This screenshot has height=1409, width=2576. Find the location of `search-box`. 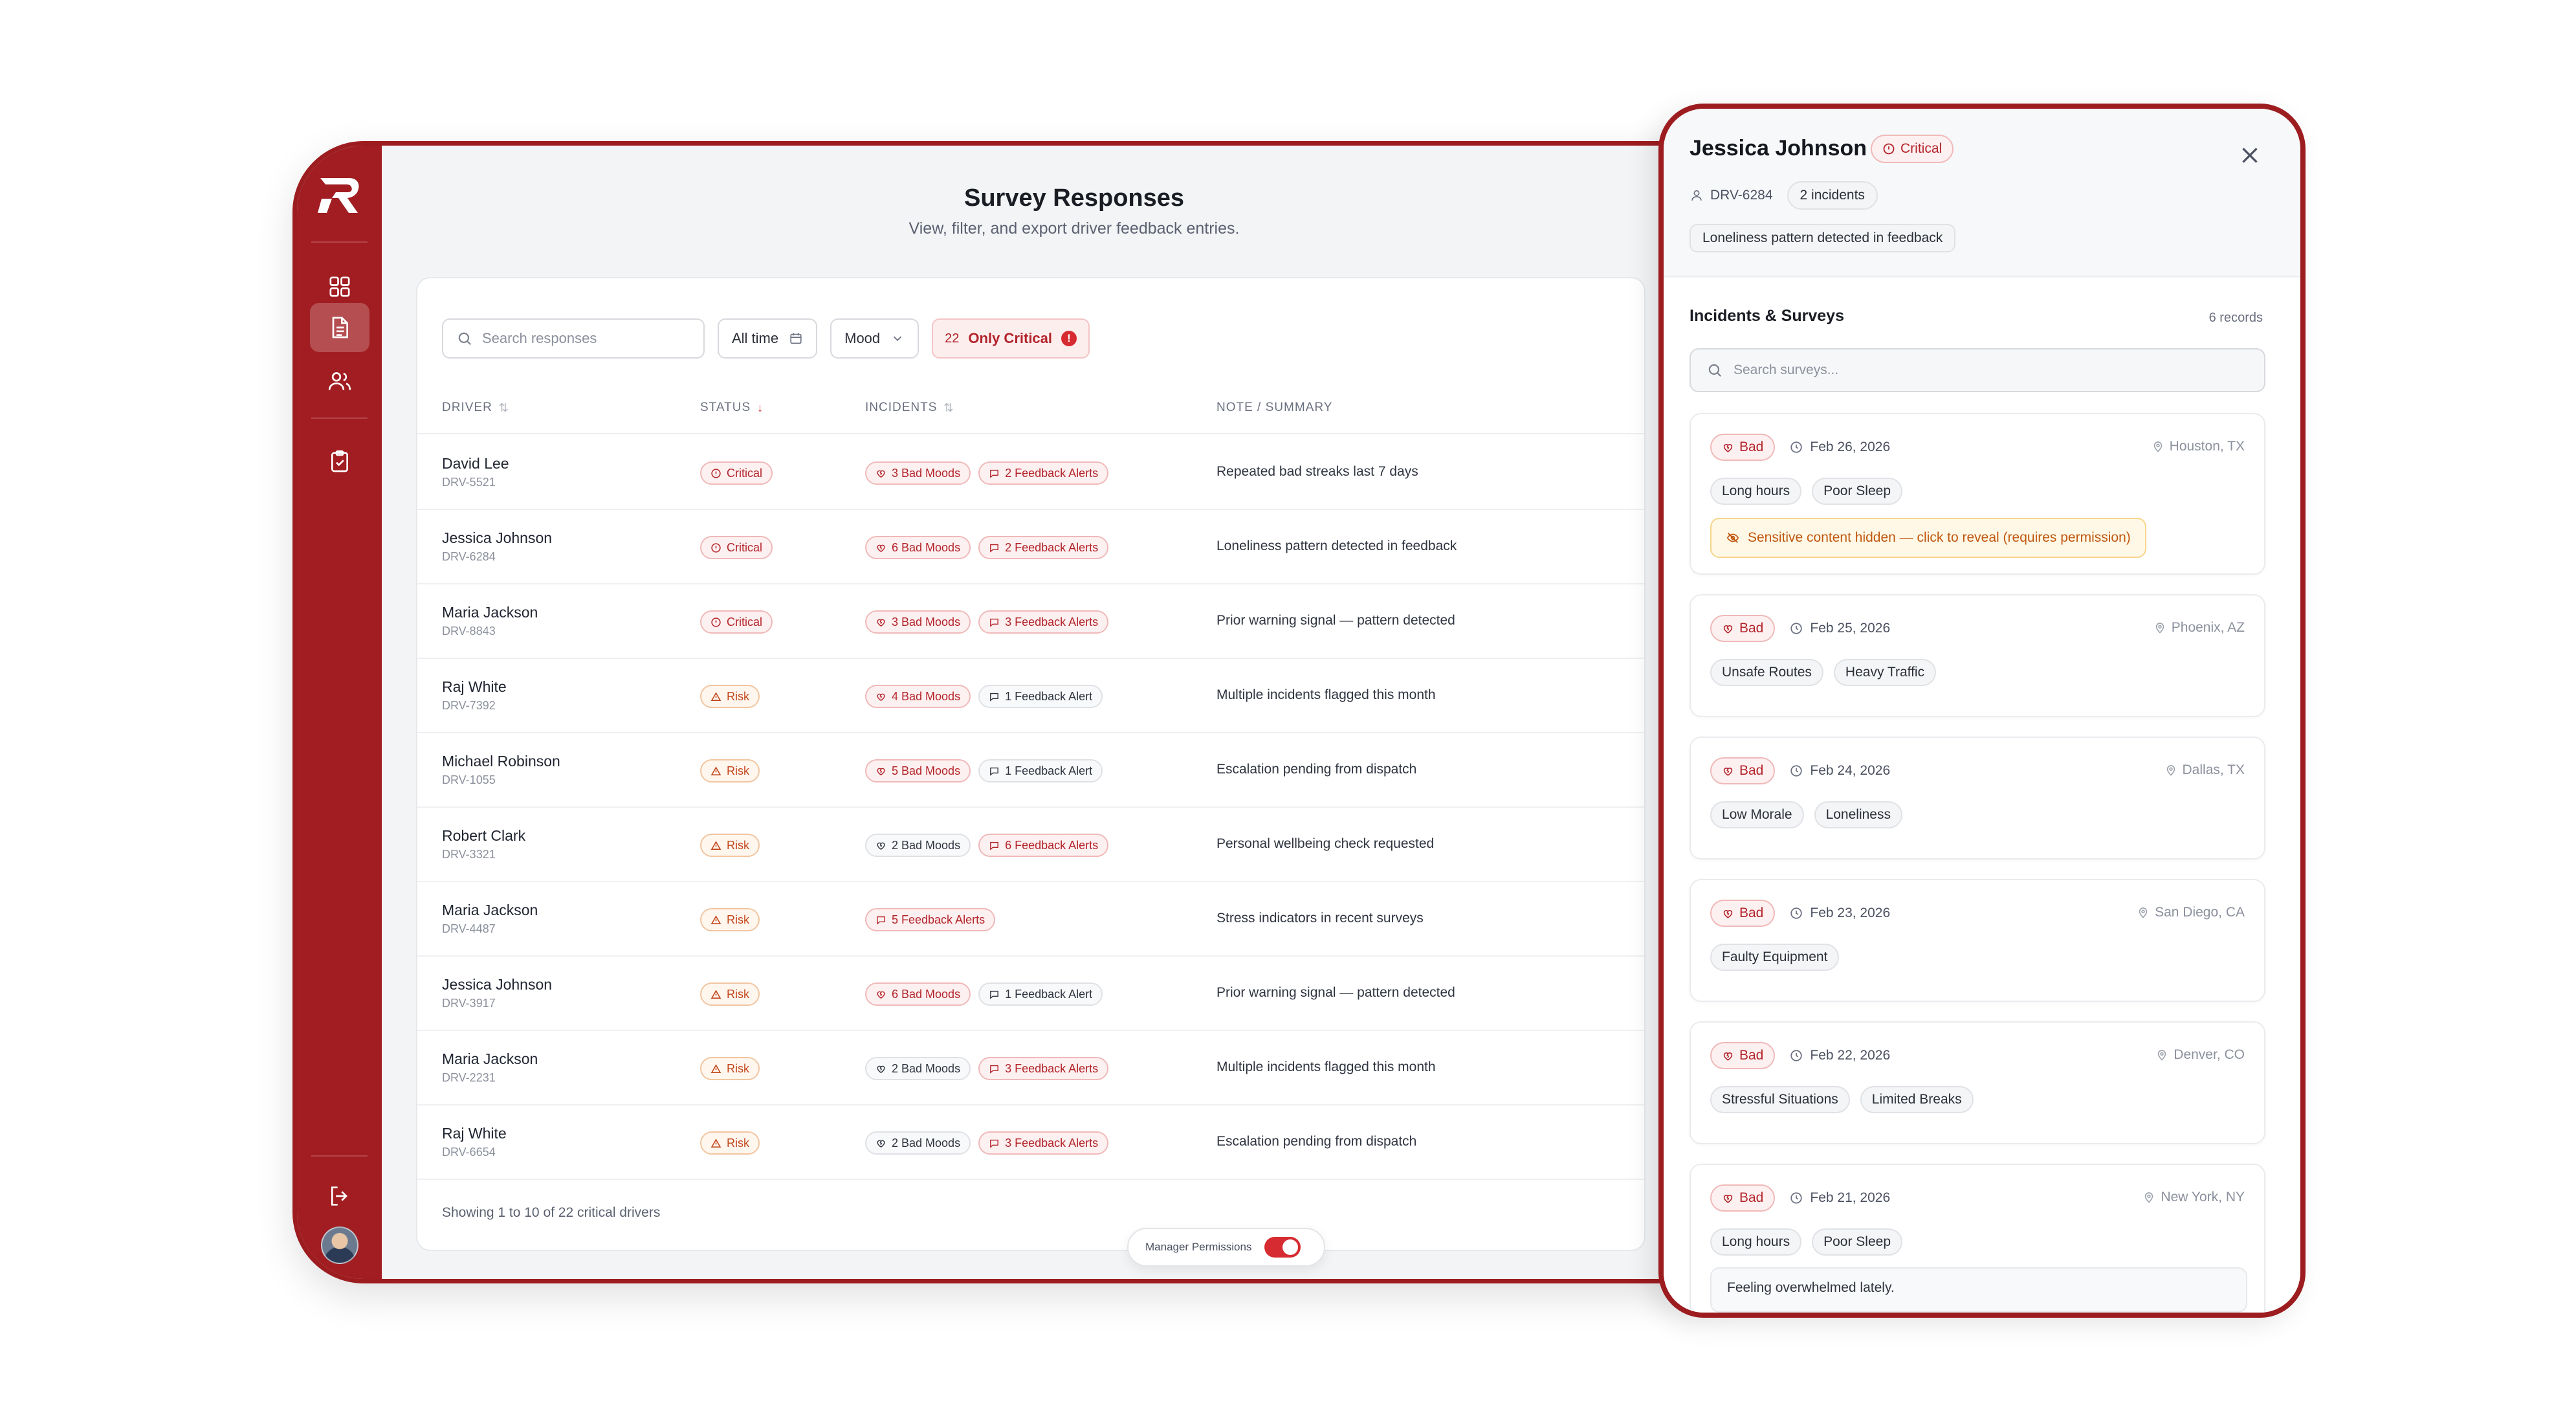

search-box is located at coordinates (573, 338).